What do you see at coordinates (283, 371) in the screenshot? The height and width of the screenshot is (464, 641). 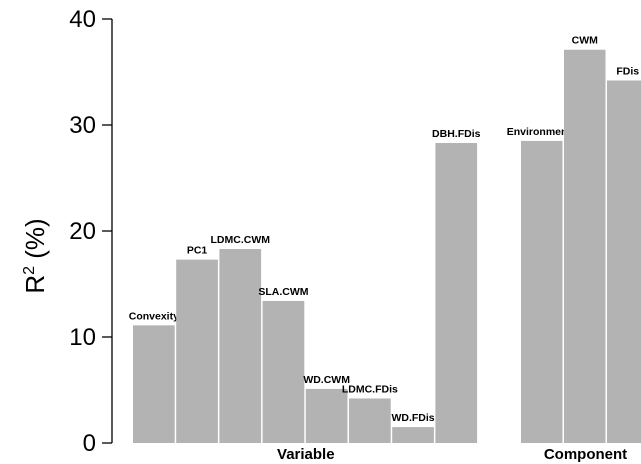 I see `bar-sla-cwm` at bounding box center [283, 371].